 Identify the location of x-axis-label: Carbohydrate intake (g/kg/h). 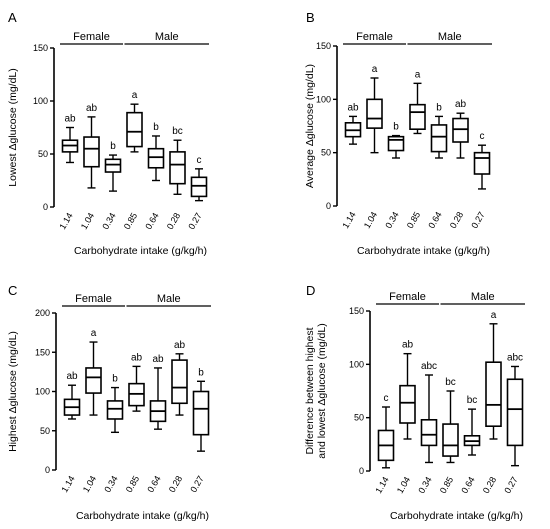
(456, 516).